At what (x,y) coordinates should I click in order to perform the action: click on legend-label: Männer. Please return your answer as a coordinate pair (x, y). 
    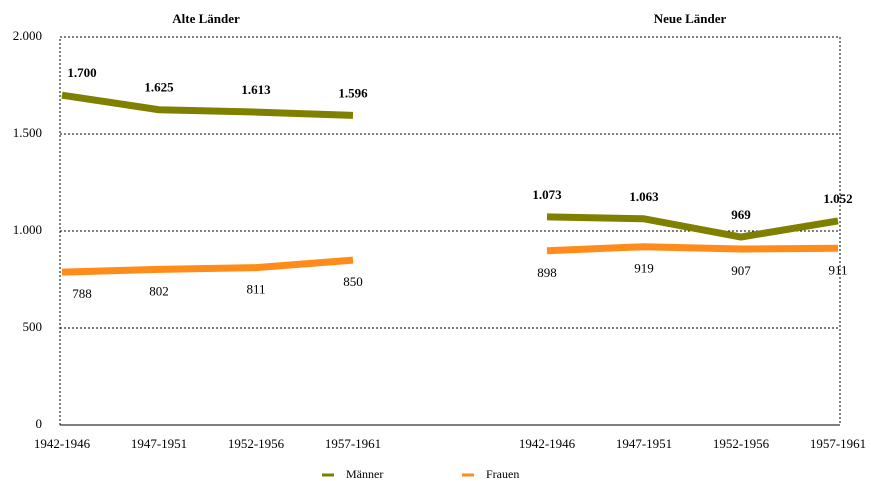
    Looking at the image, I should click on (364, 474).